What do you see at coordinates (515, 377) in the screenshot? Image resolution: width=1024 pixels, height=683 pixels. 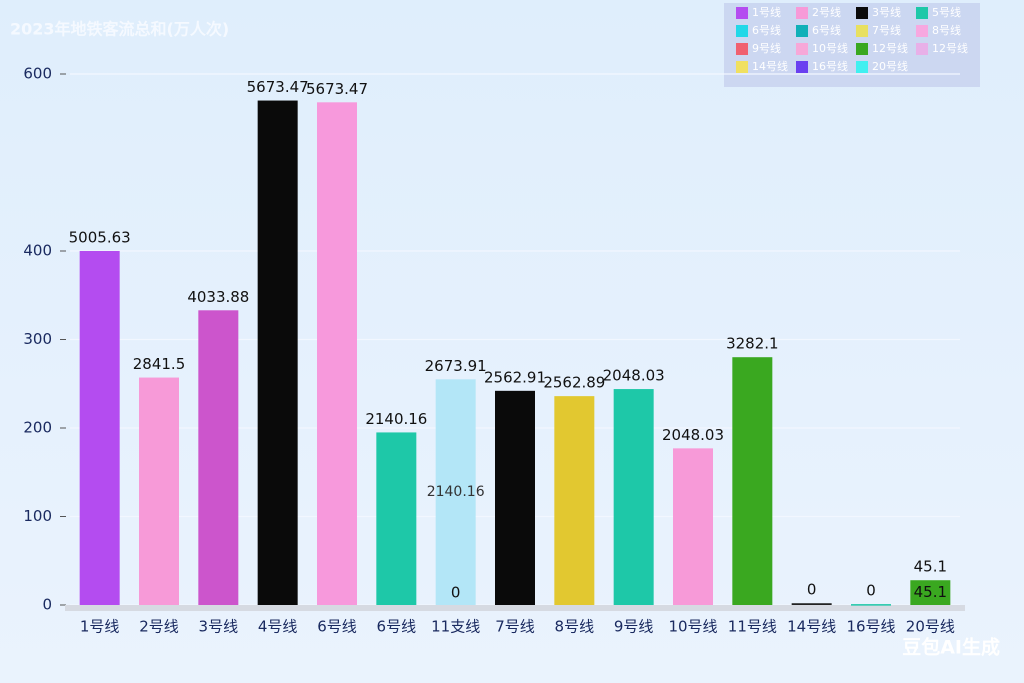 I see `data-label: 2562.91` at bounding box center [515, 377].